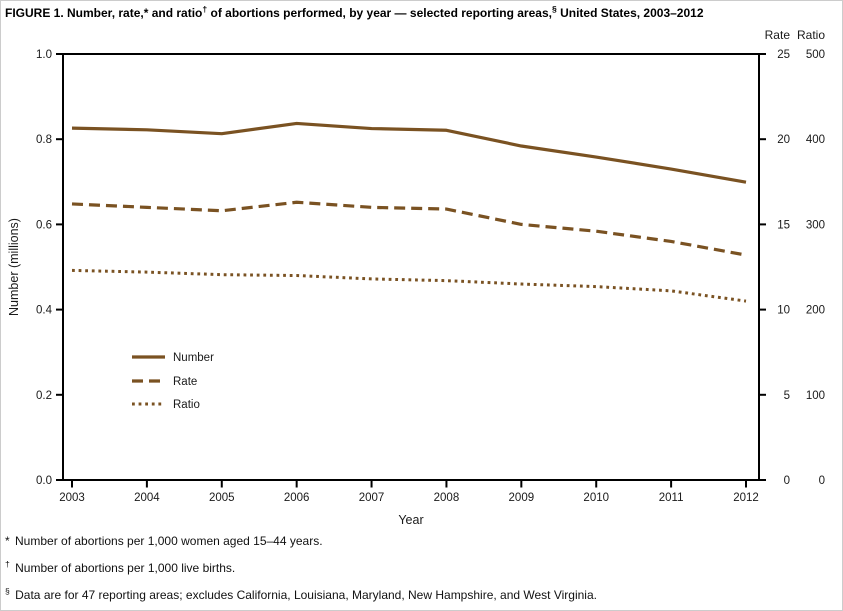  I want to click on left-axis-tick-label: 0.6, so click(44, 225).